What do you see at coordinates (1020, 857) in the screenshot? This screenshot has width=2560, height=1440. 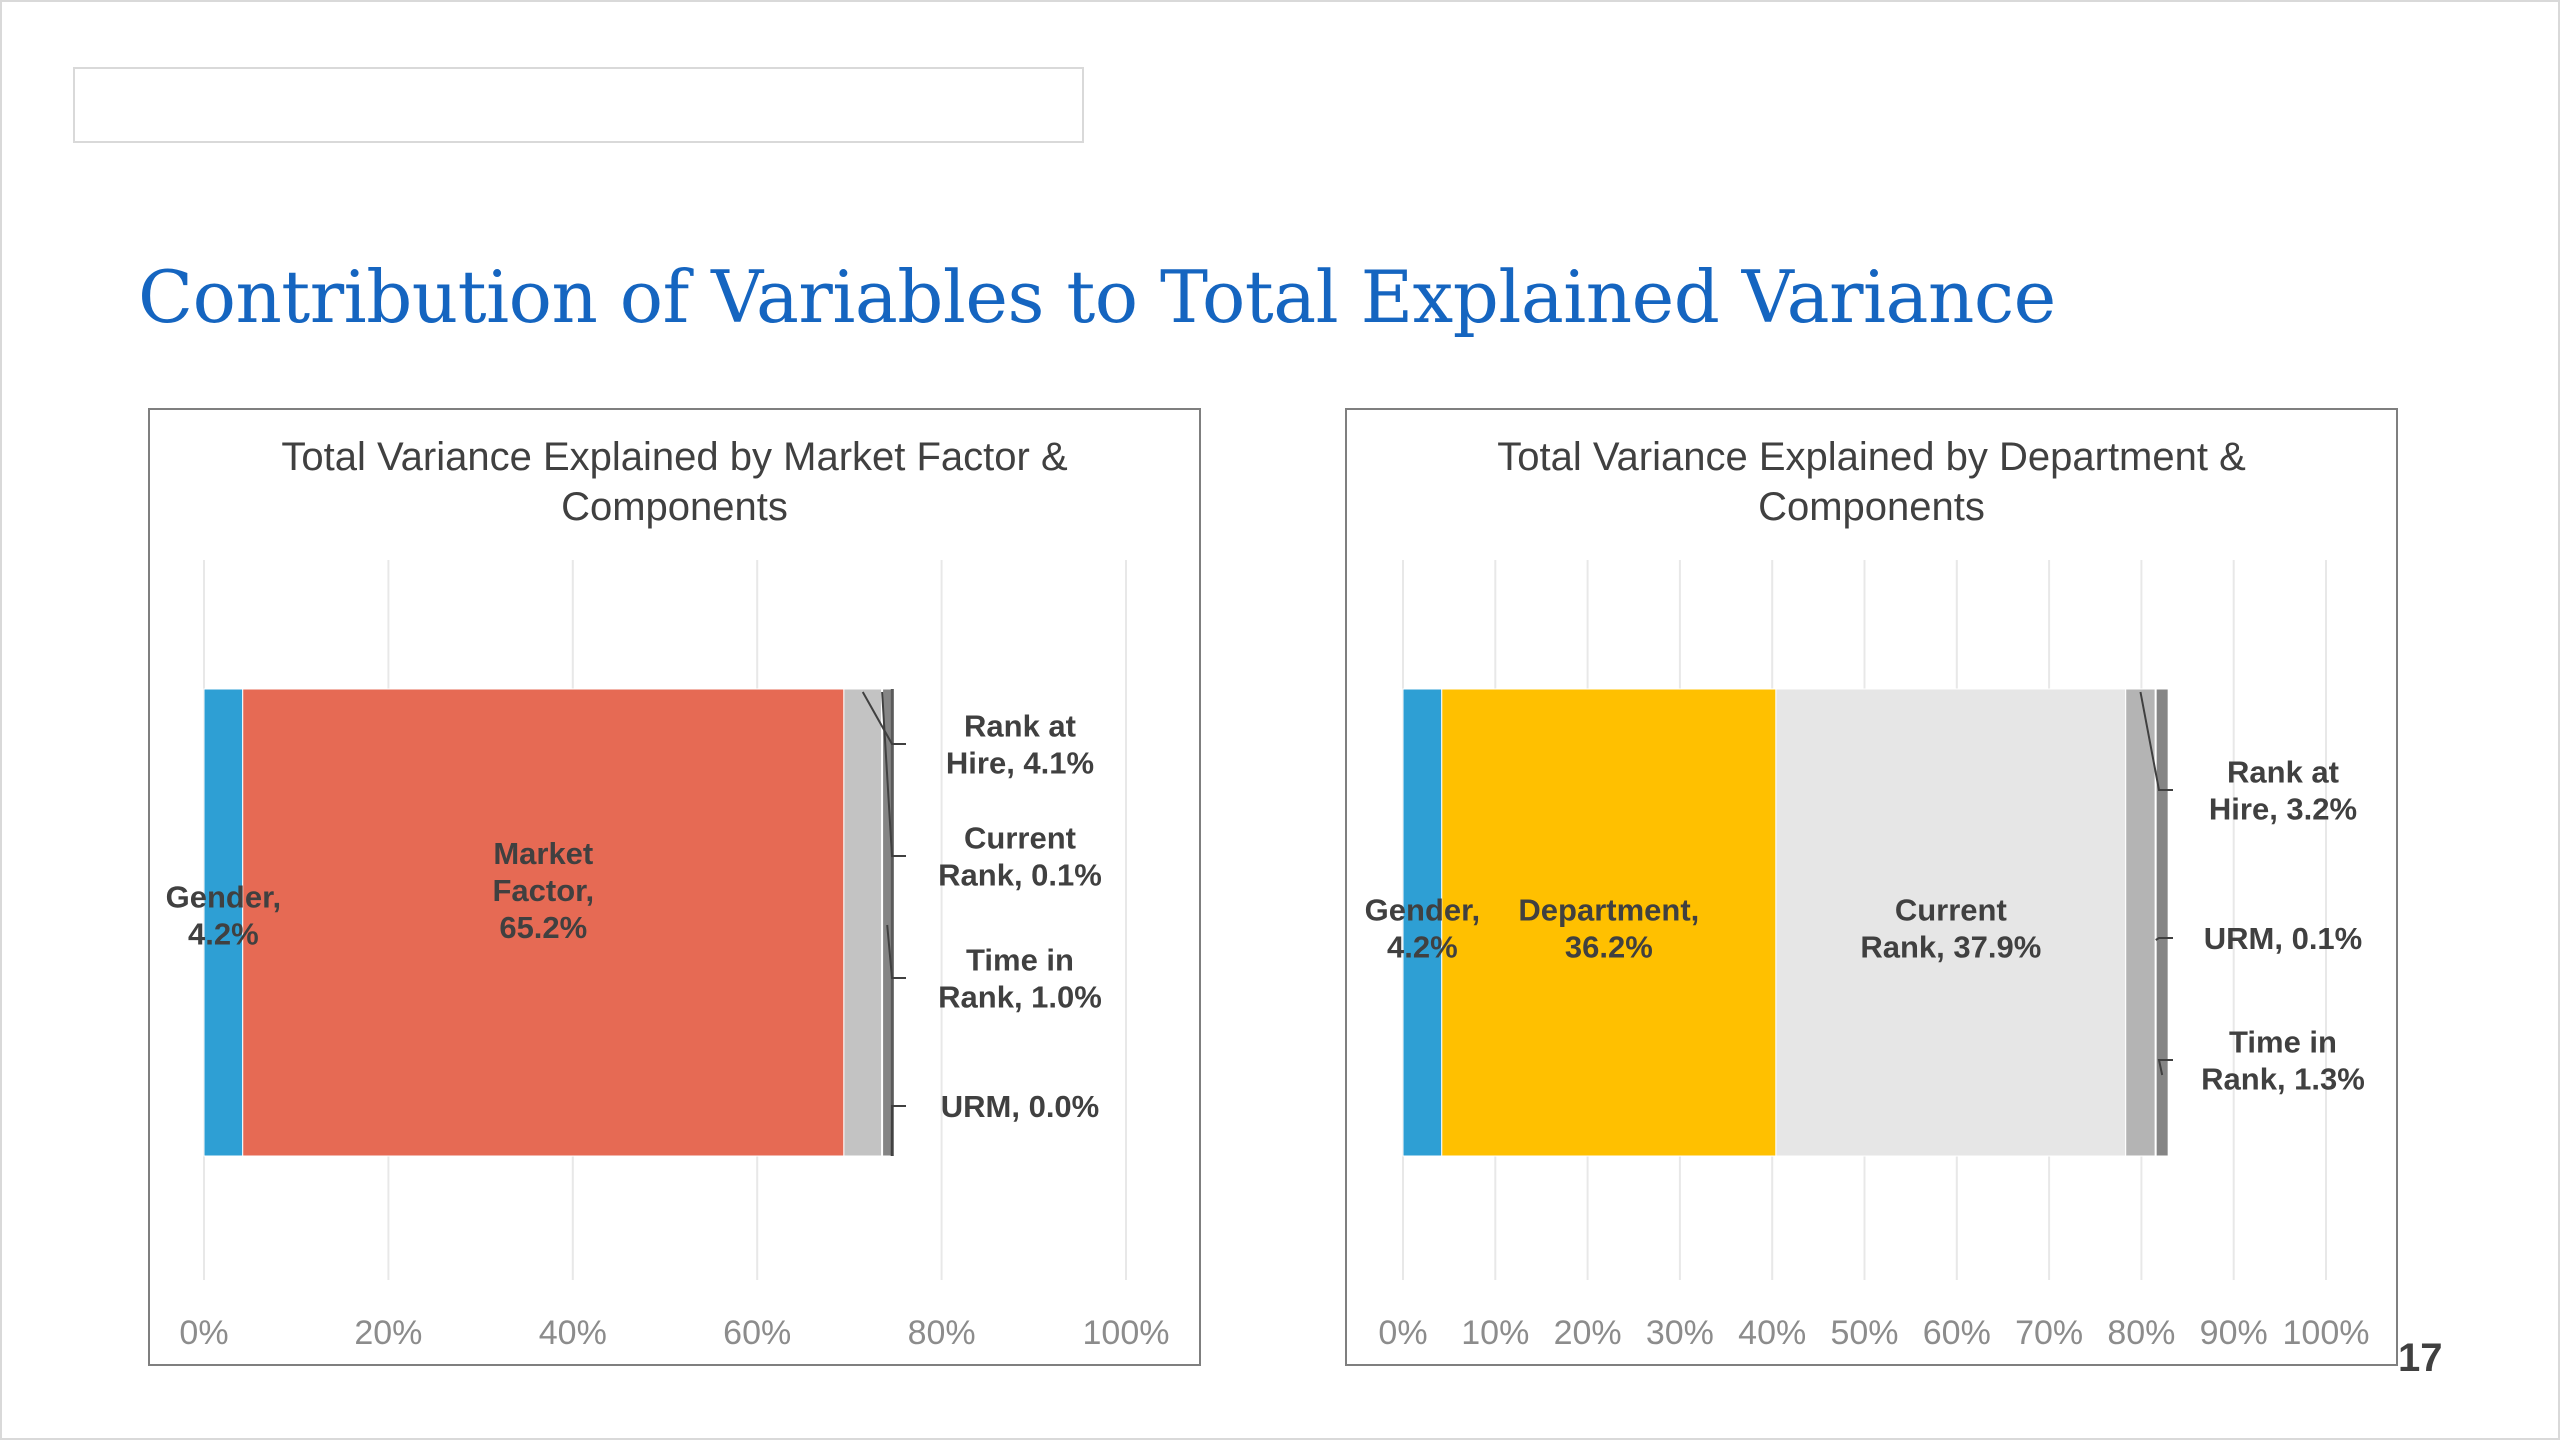 I see `data-label-current-rank: Current Rank, 0.1%` at bounding box center [1020, 857].